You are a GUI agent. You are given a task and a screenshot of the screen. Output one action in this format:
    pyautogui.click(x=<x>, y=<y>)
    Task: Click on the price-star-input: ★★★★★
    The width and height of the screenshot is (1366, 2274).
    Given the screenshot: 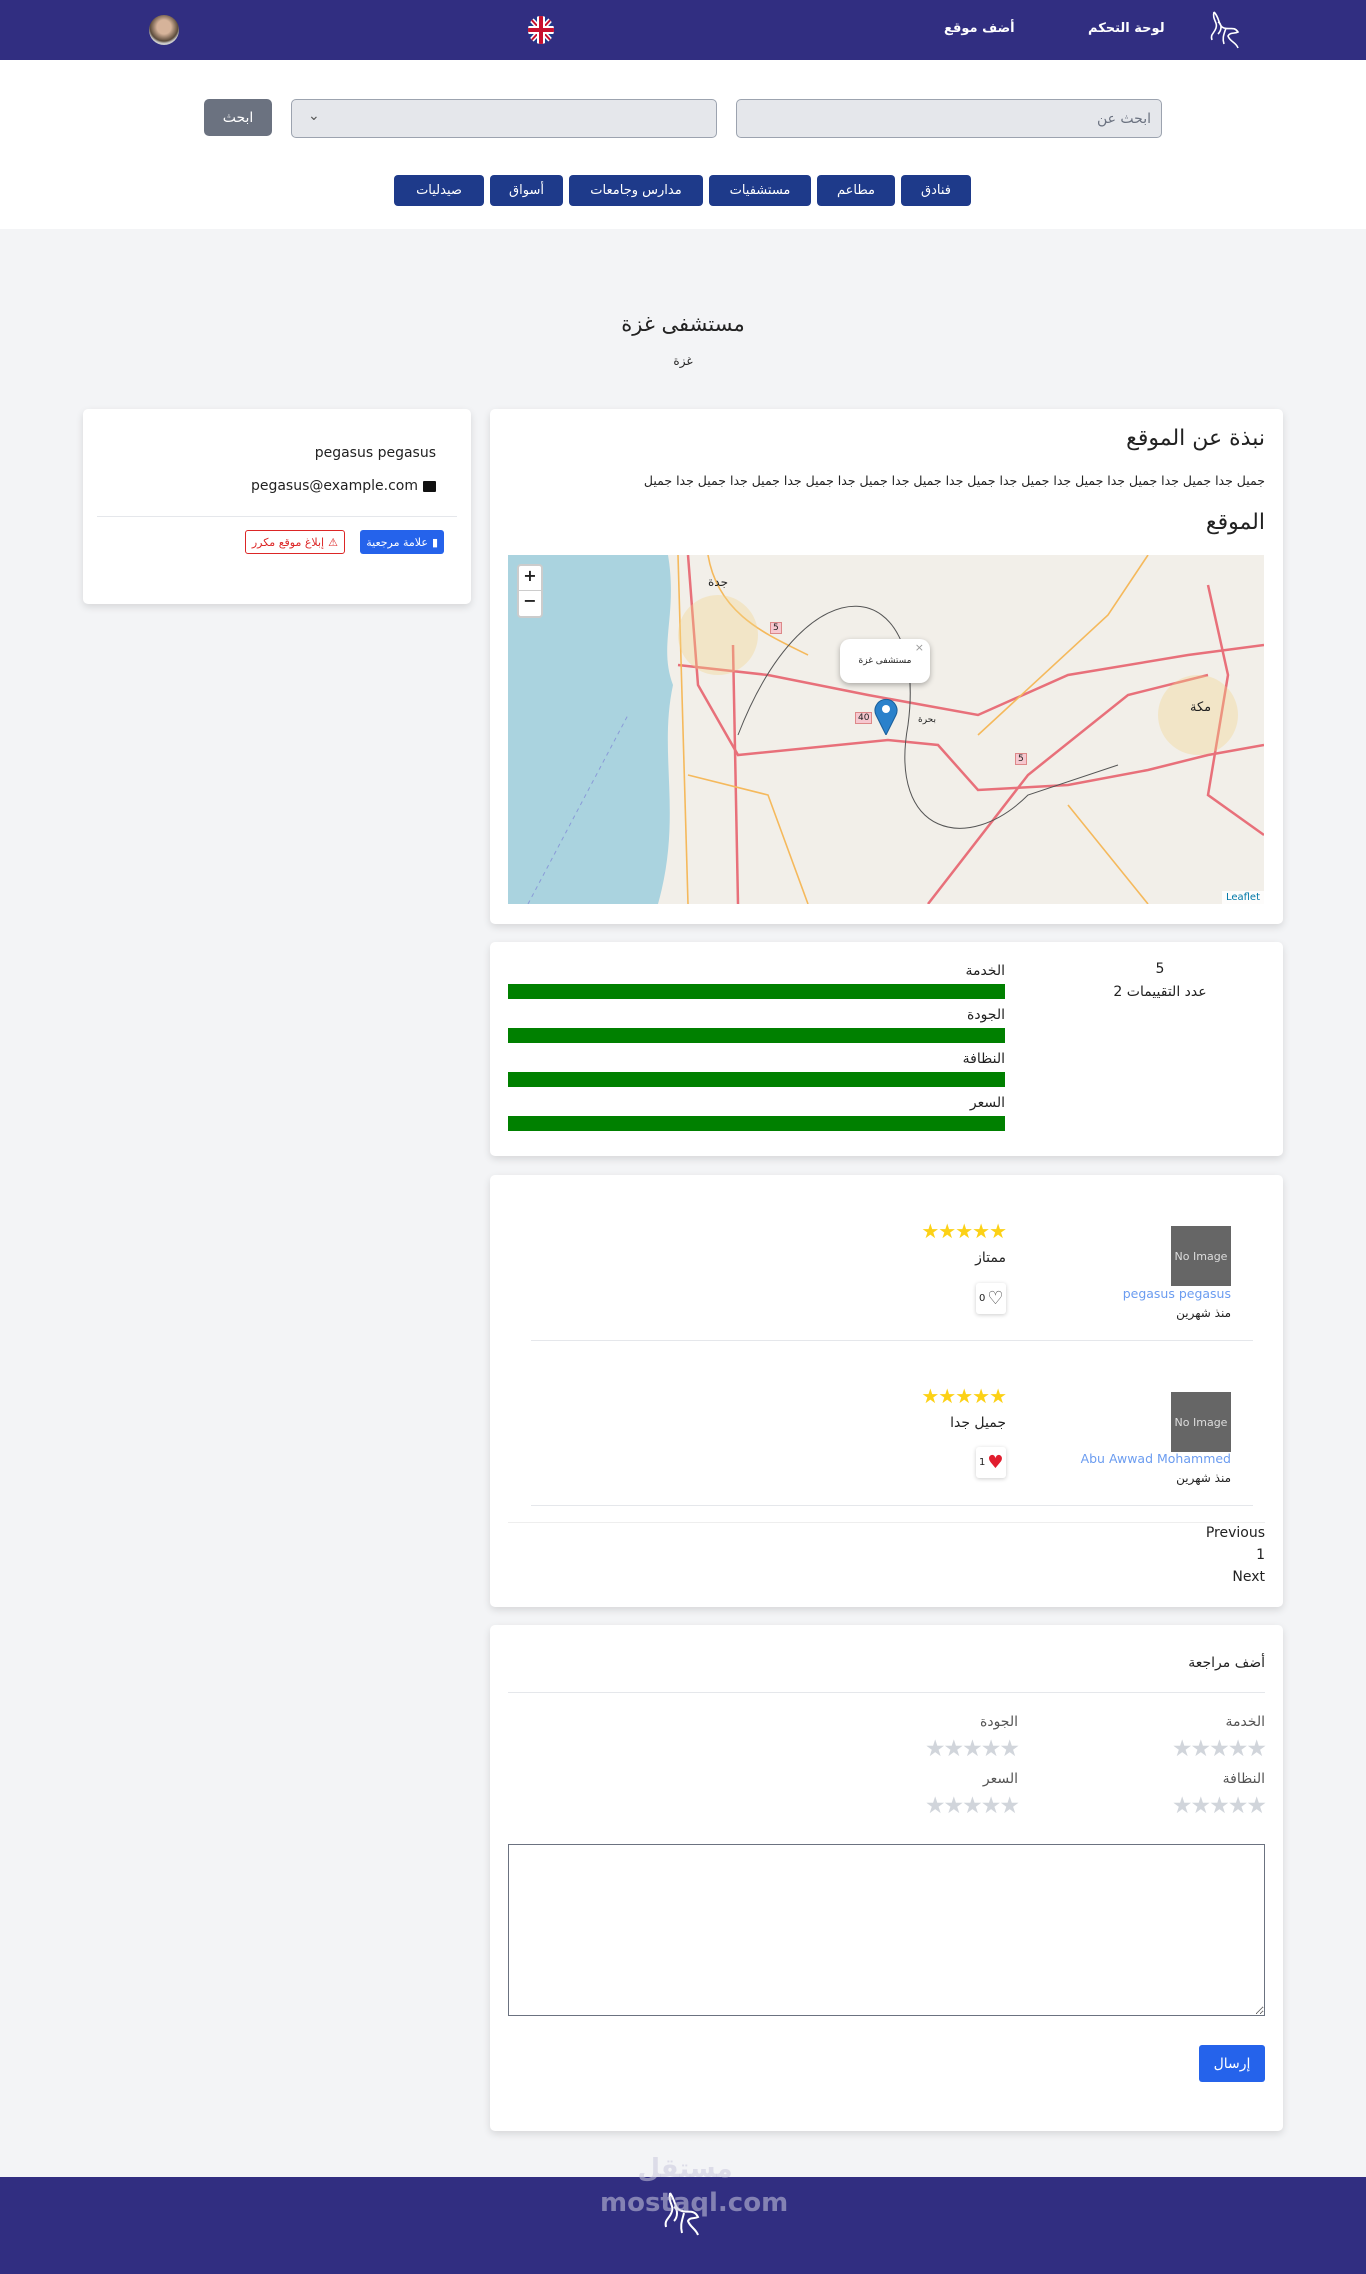 What is the action you would take?
    pyautogui.click(x=972, y=1806)
    